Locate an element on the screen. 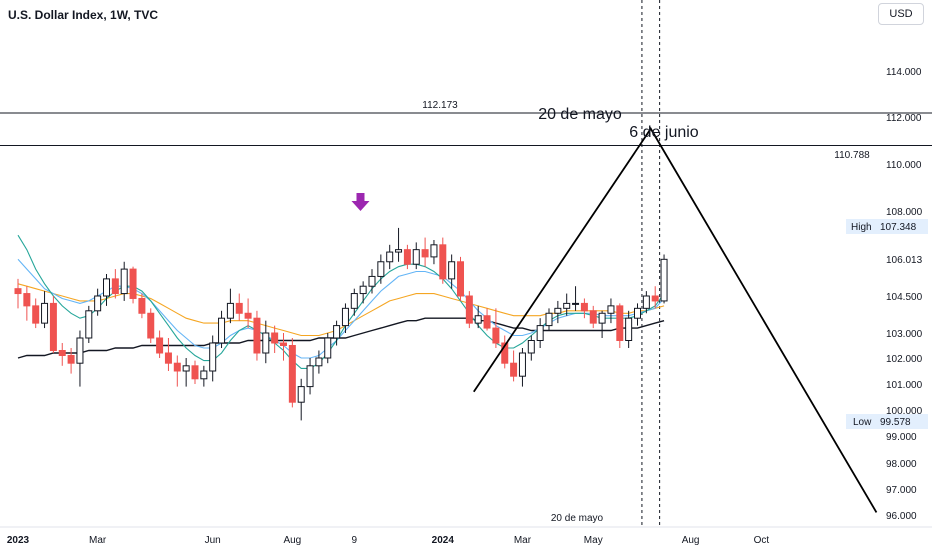  currency-selector: USD is located at coordinates (901, 14).